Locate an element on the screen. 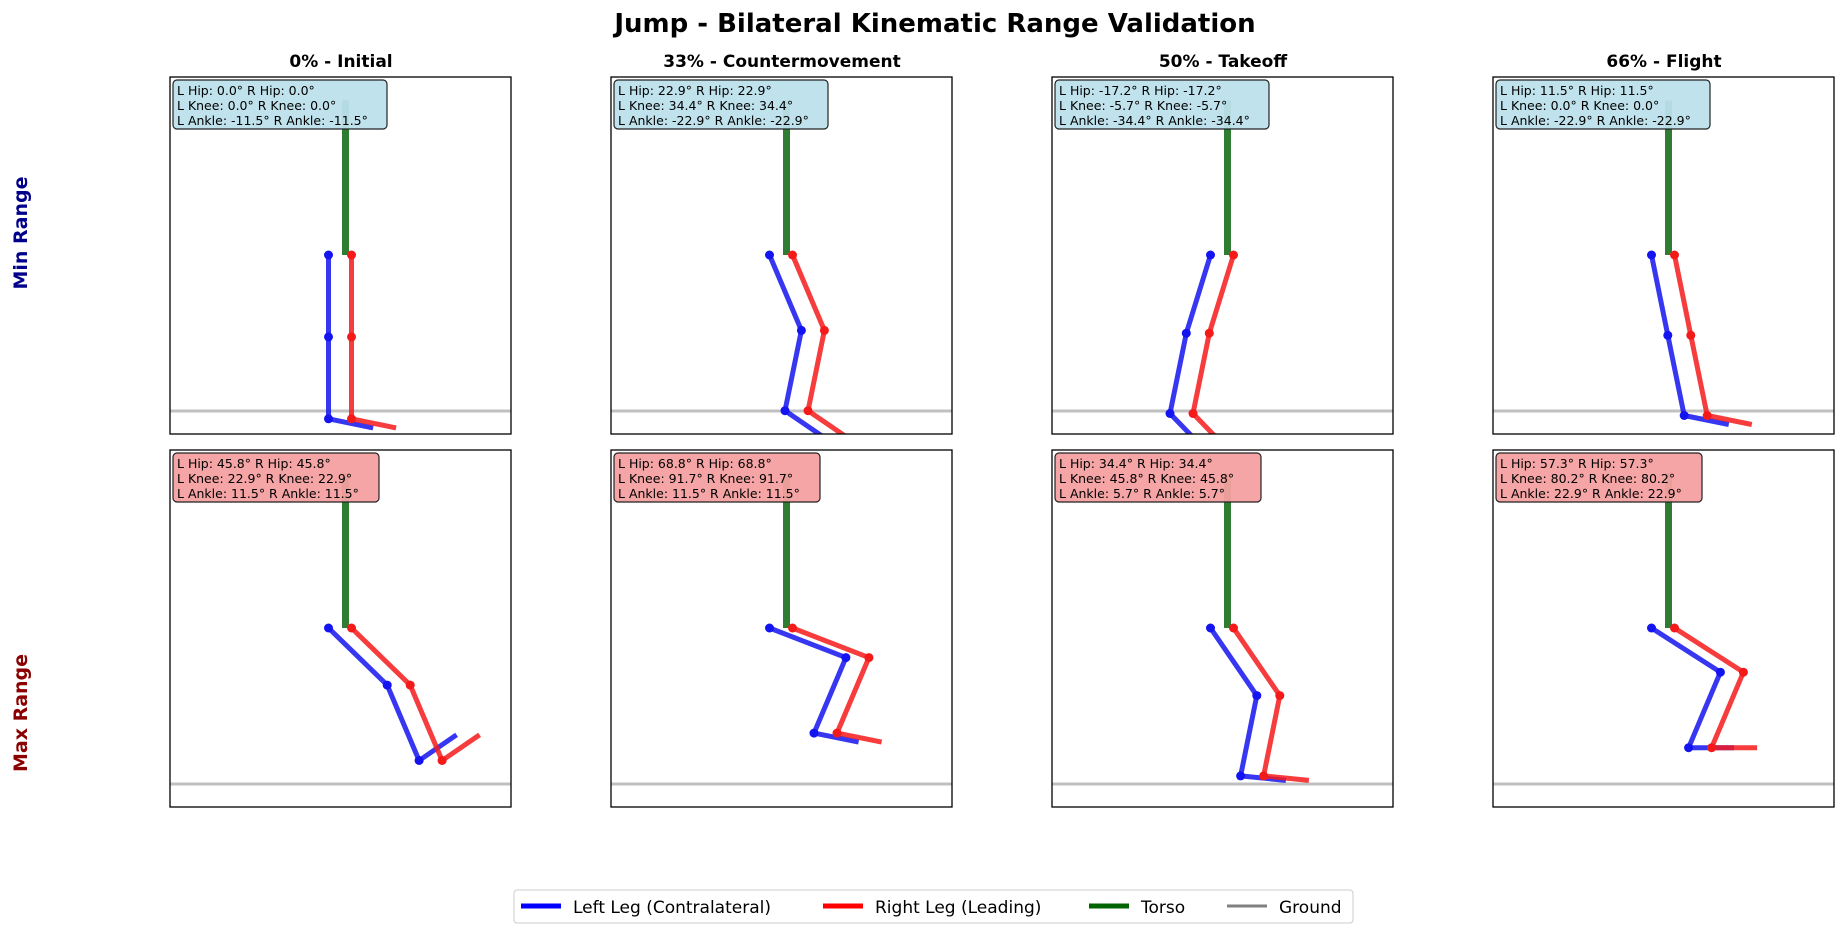 This screenshot has width=1845, height=936. column-title-initial: 0% - Initial is located at coordinates (340, 62).